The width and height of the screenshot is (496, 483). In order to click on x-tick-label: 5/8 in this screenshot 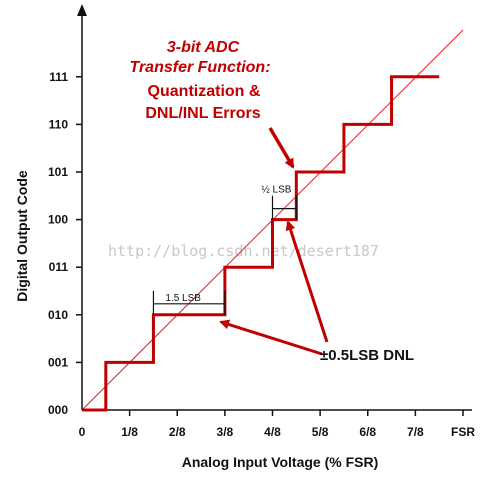, I will do `click(320, 432)`.